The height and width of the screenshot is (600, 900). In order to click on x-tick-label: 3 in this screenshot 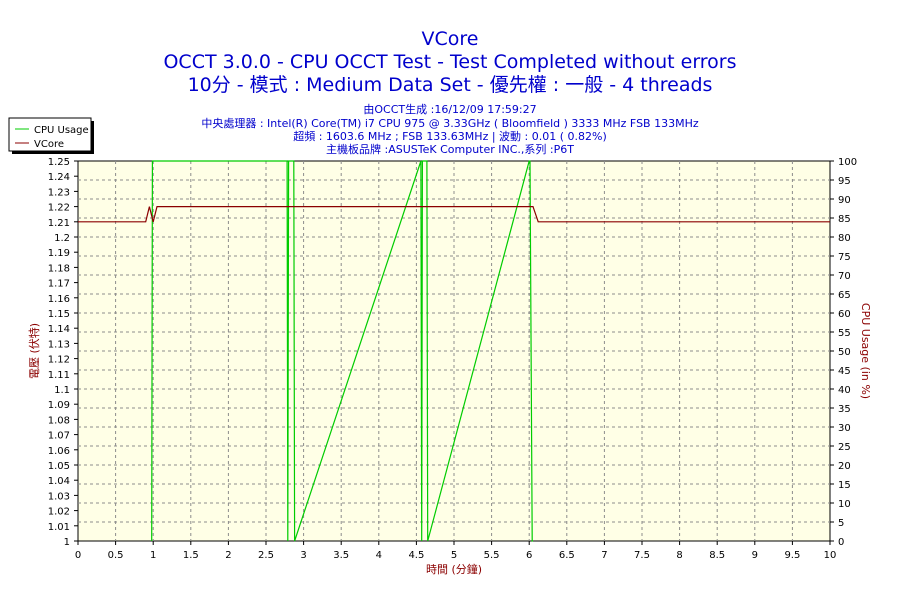, I will do `click(303, 555)`.